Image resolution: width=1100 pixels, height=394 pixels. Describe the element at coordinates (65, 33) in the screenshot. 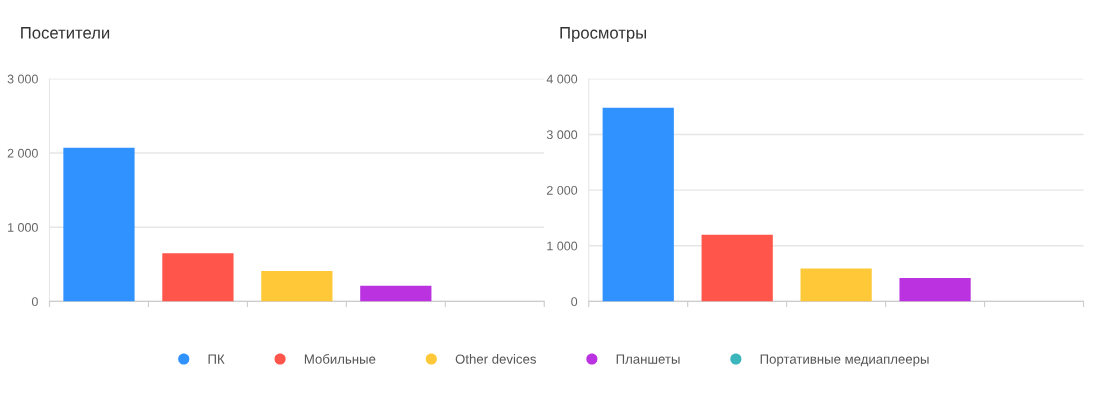

I see `chart-title: Посетители` at that location.